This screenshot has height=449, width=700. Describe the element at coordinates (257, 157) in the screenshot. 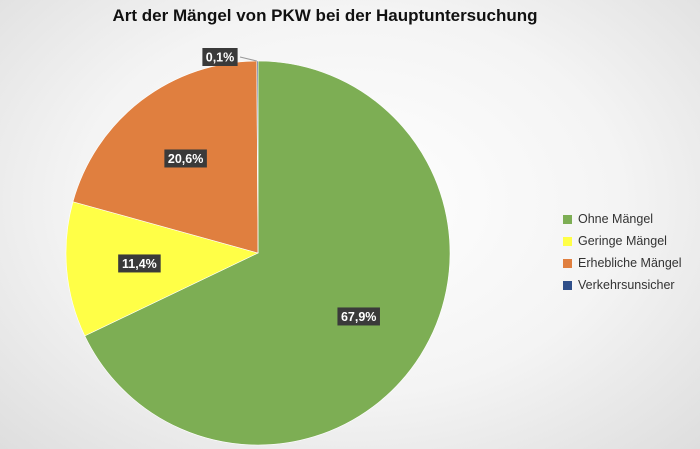

I see `pie-slice-verkehrsunsicher` at that location.